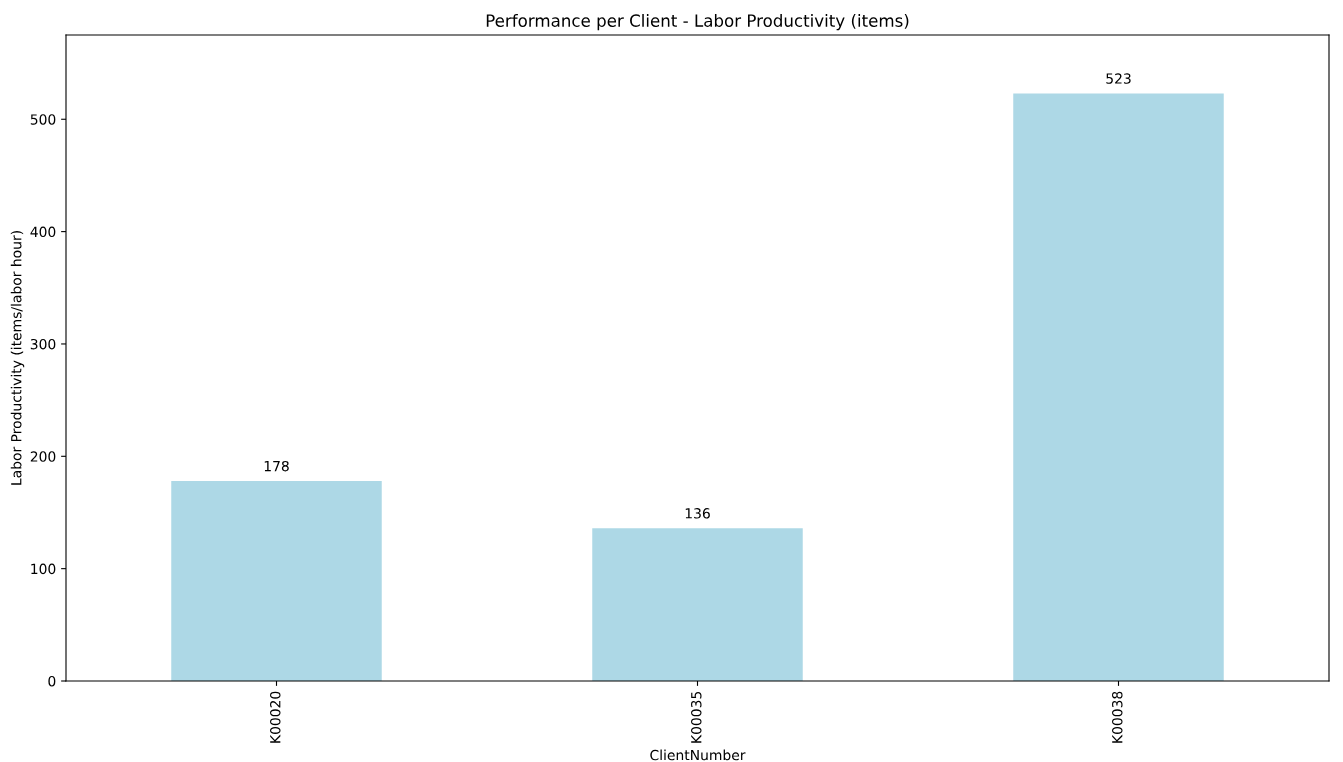 The height and width of the screenshot is (762, 1343). What do you see at coordinates (1117, 717) in the screenshot?
I see `x-tick-label: K00038` at bounding box center [1117, 717].